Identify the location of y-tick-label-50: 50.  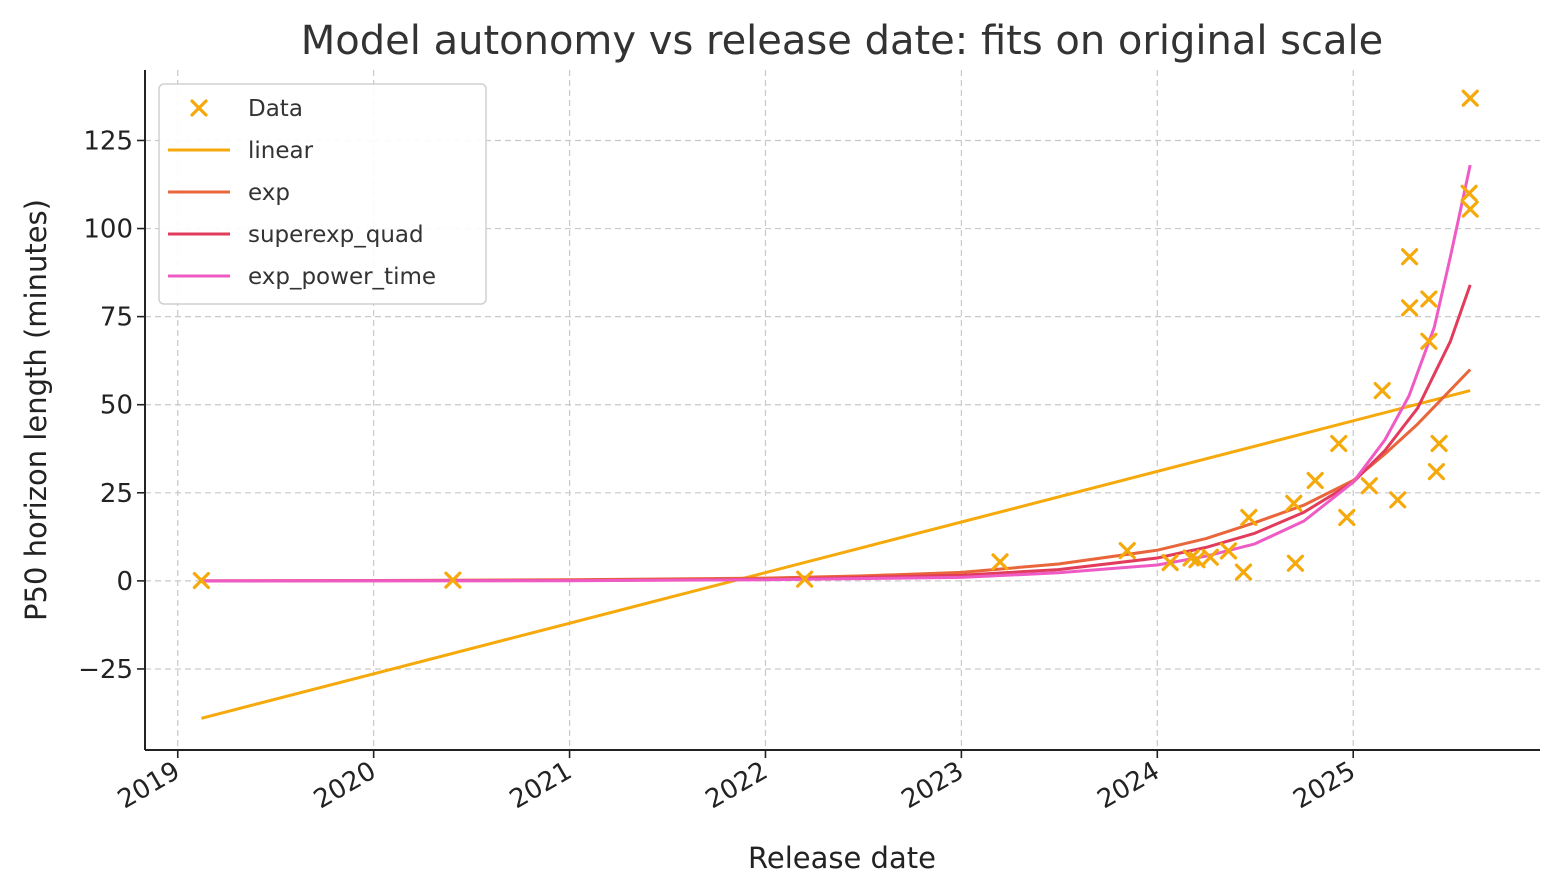
(116, 406).